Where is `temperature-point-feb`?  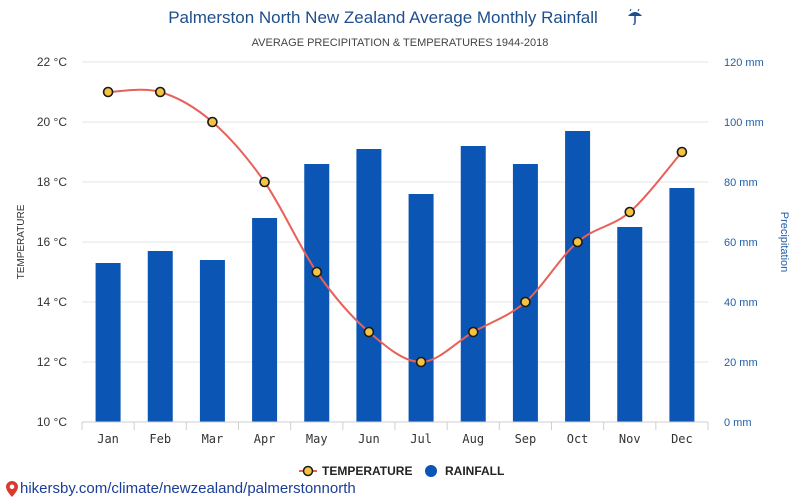 temperature-point-feb is located at coordinates (160, 92).